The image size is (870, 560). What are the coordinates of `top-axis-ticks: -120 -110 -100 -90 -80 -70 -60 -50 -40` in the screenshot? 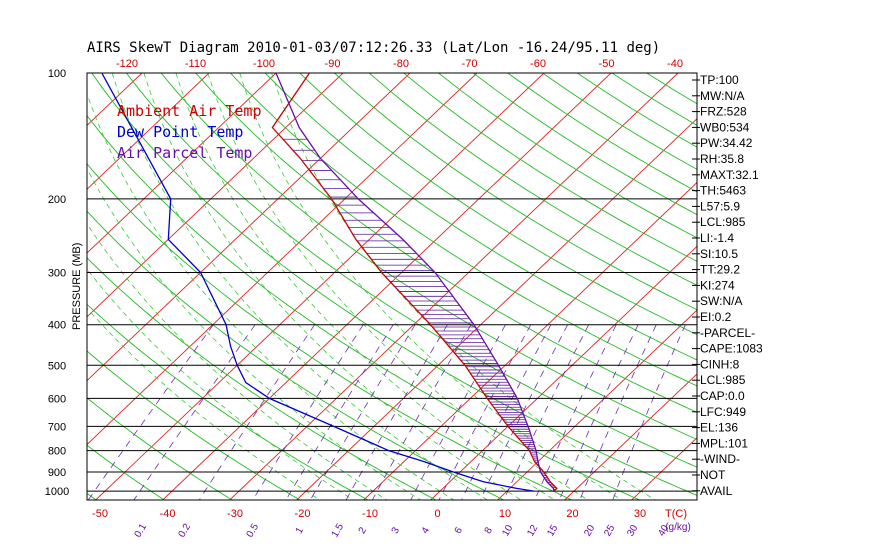 It's located at (399, 64).